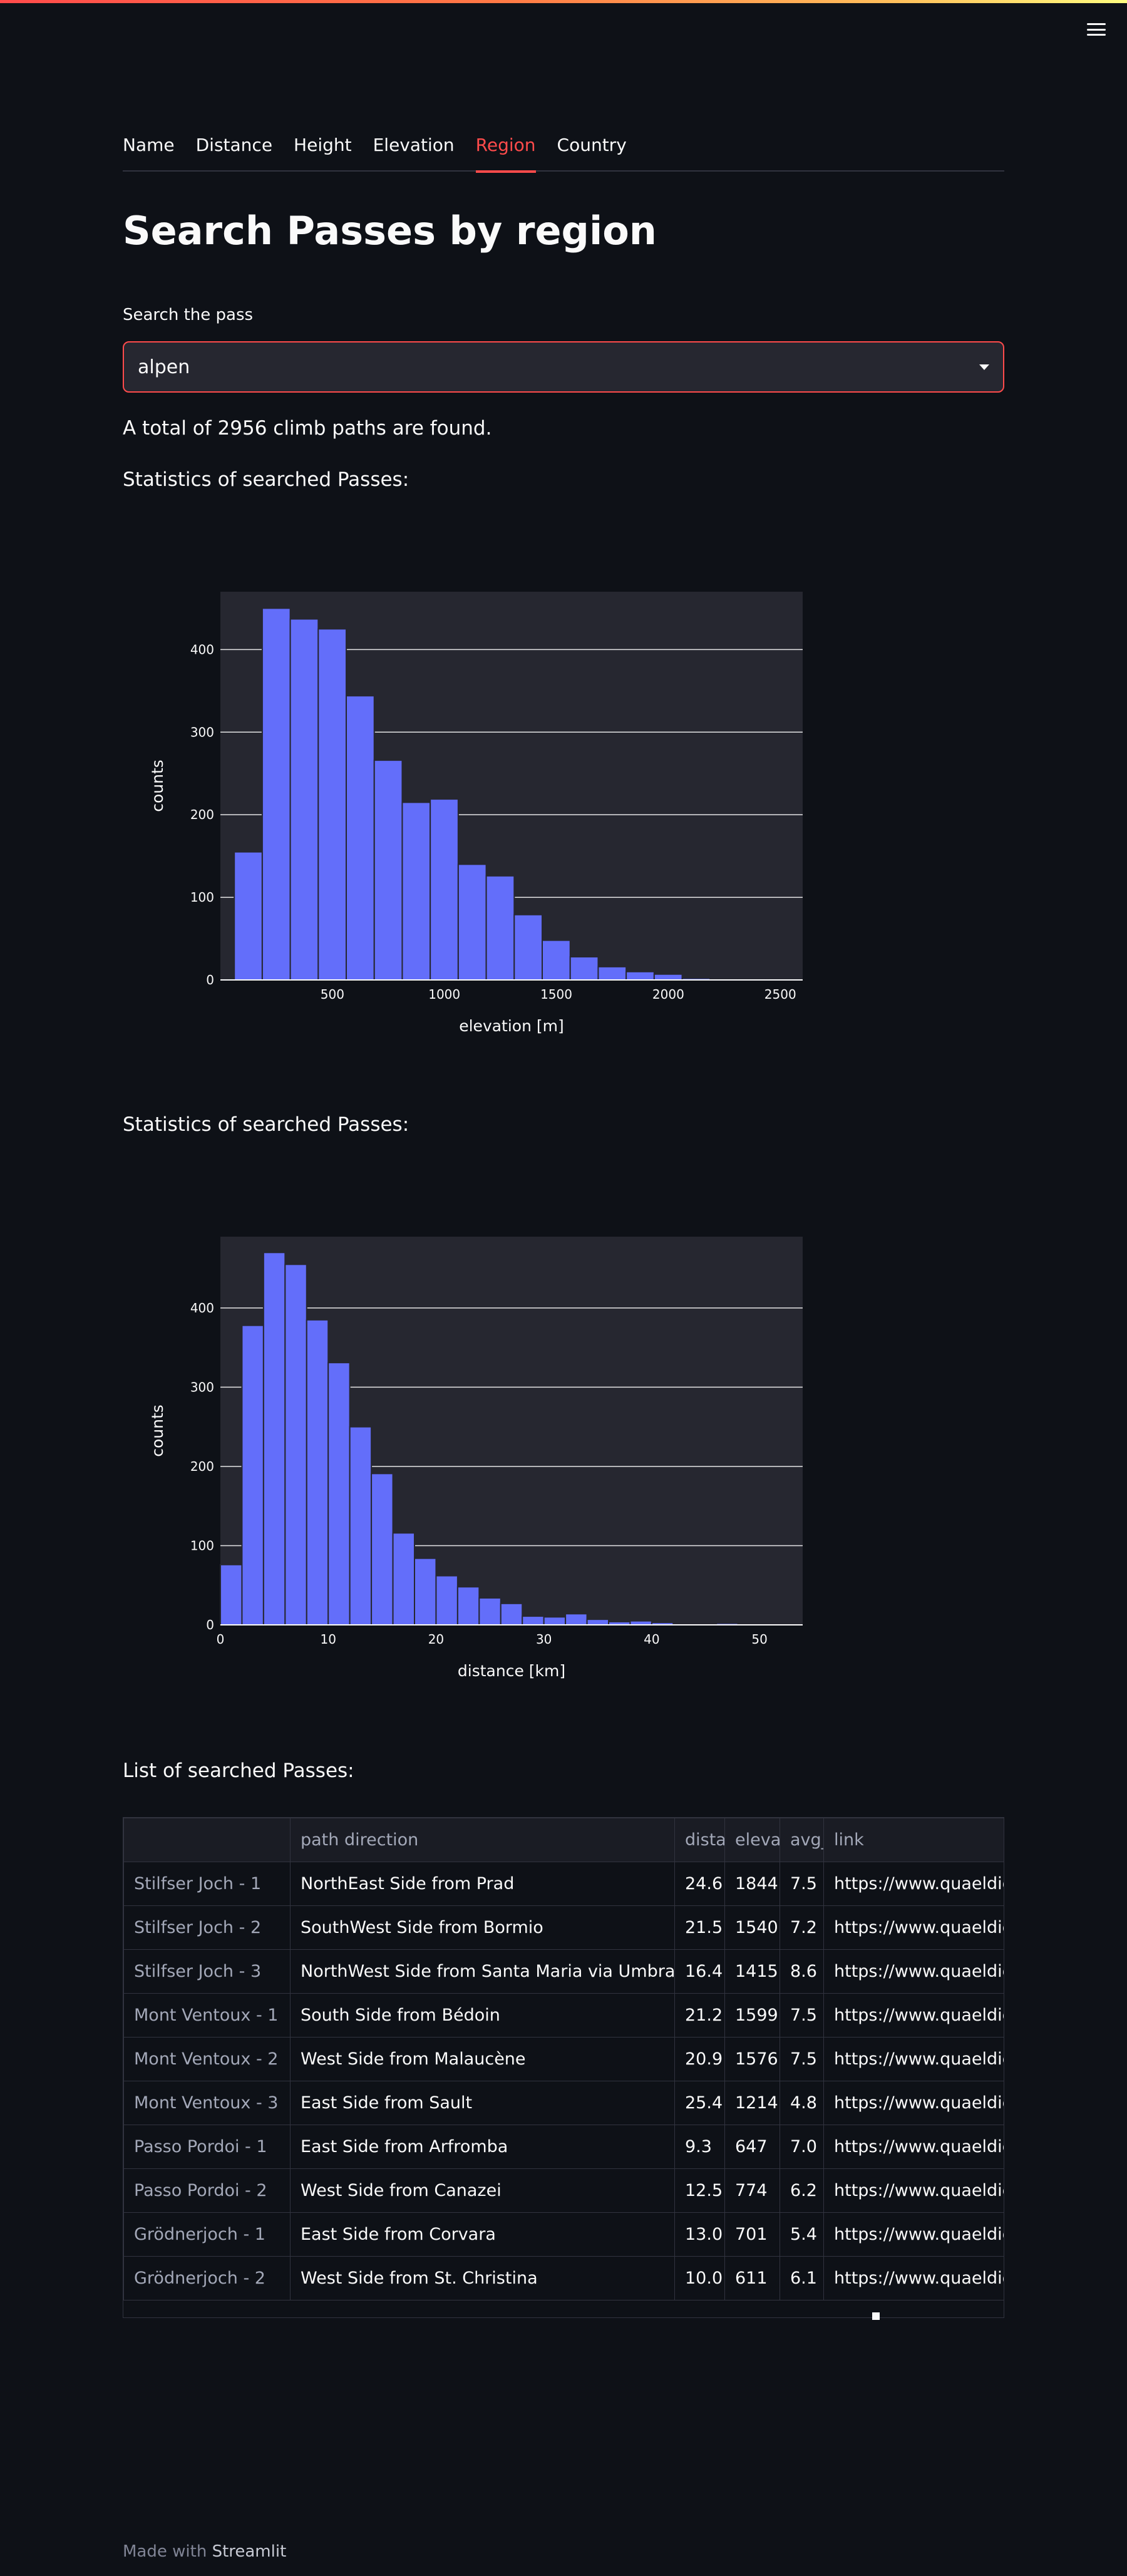  Describe the element at coordinates (752, 1840) in the screenshot. I see `header-elevation: elevat` at that location.